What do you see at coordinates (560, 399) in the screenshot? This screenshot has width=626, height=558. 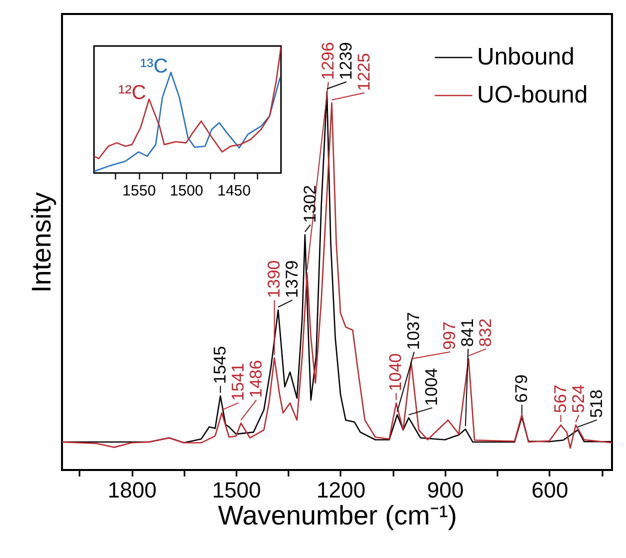 I see `annotation: 567` at bounding box center [560, 399].